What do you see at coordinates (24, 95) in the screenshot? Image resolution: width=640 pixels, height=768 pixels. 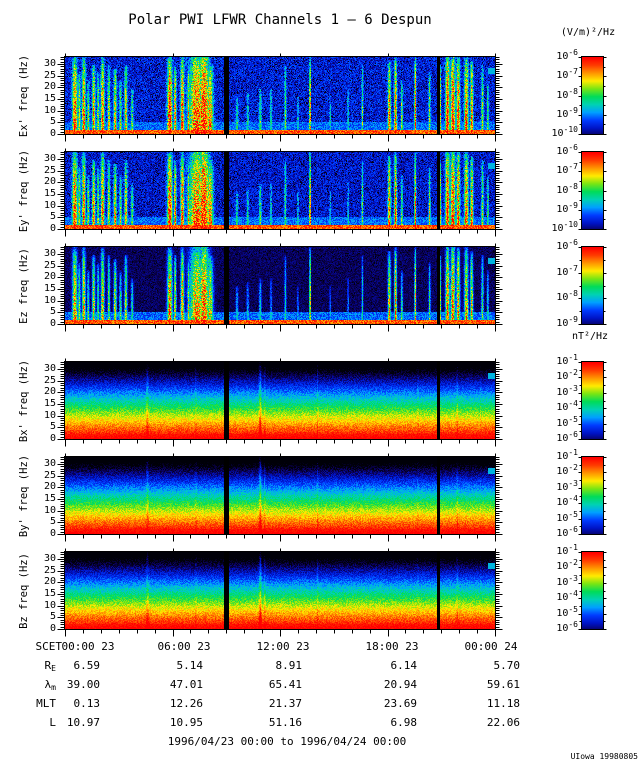 I see `y-axis-label-ex: Ex' freq (Hz)` at bounding box center [24, 95].